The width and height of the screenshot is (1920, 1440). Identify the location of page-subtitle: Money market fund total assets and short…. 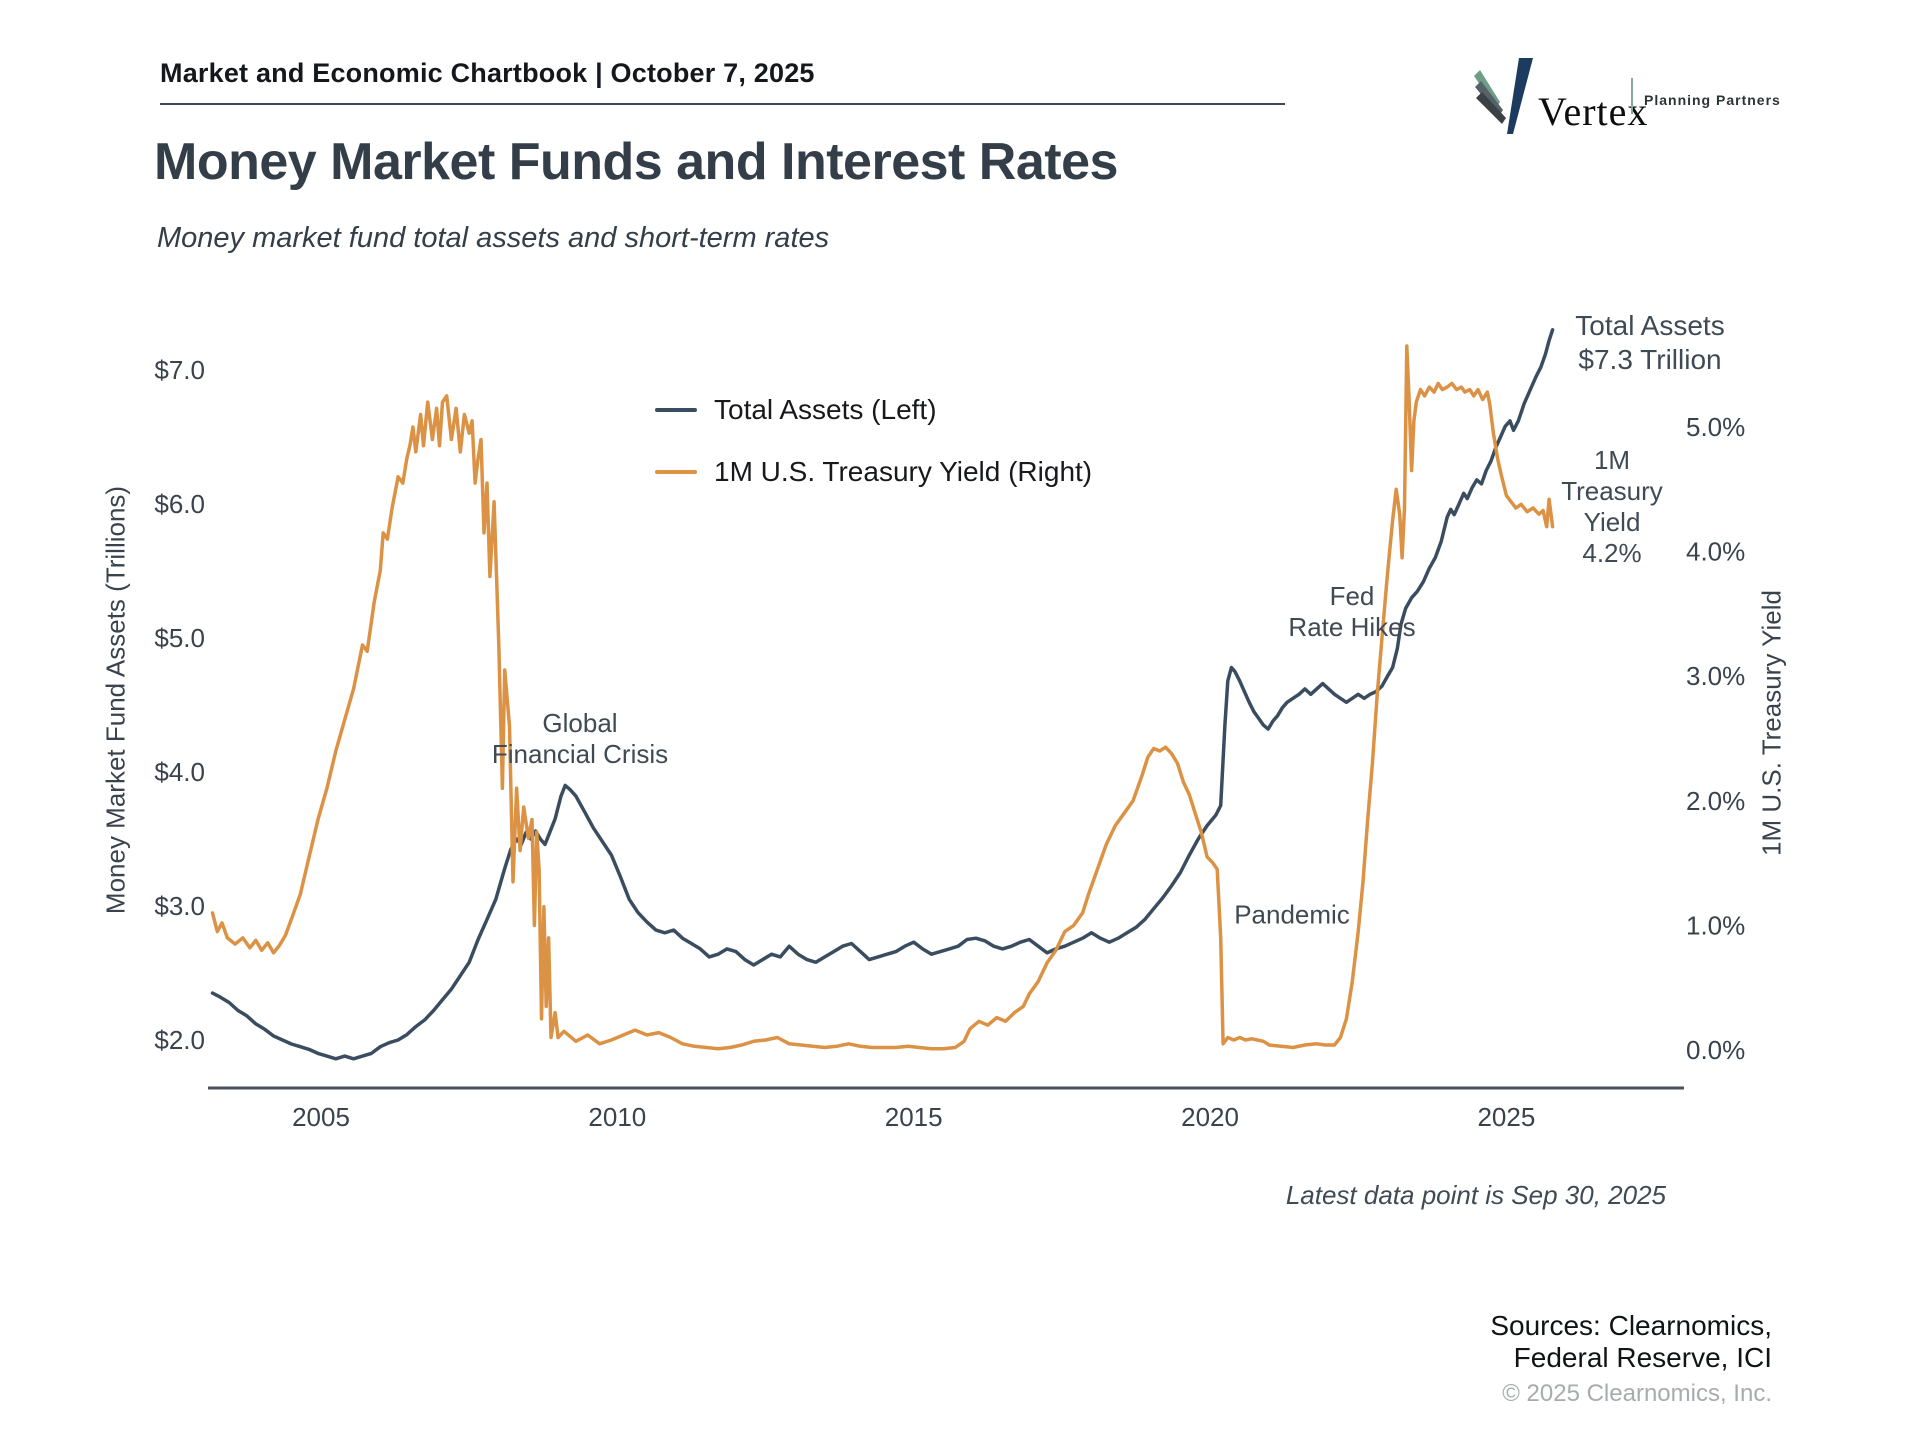
(493, 238).